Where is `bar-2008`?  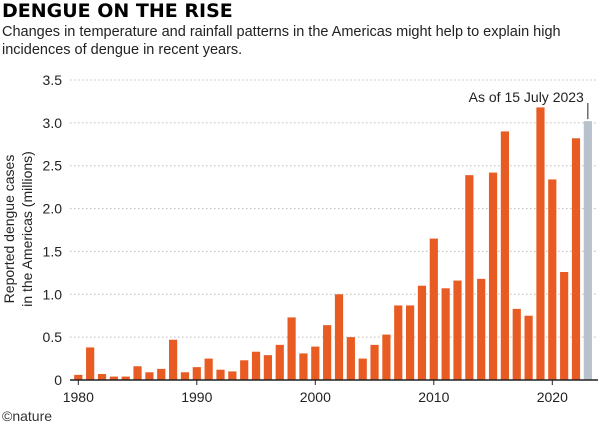 bar-2008 is located at coordinates (410, 342).